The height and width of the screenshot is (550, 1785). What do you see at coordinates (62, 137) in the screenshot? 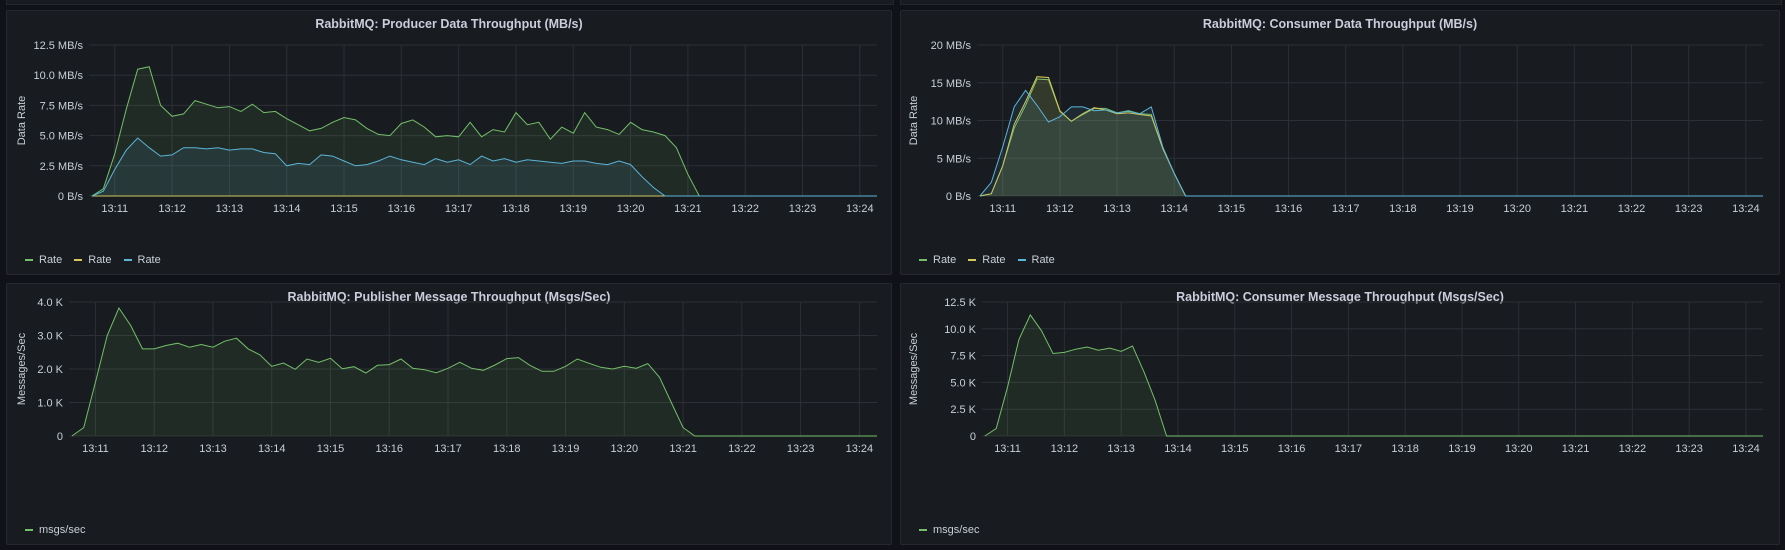
I see `y-tick-label: 5.0 MB/s` at bounding box center [62, 137].